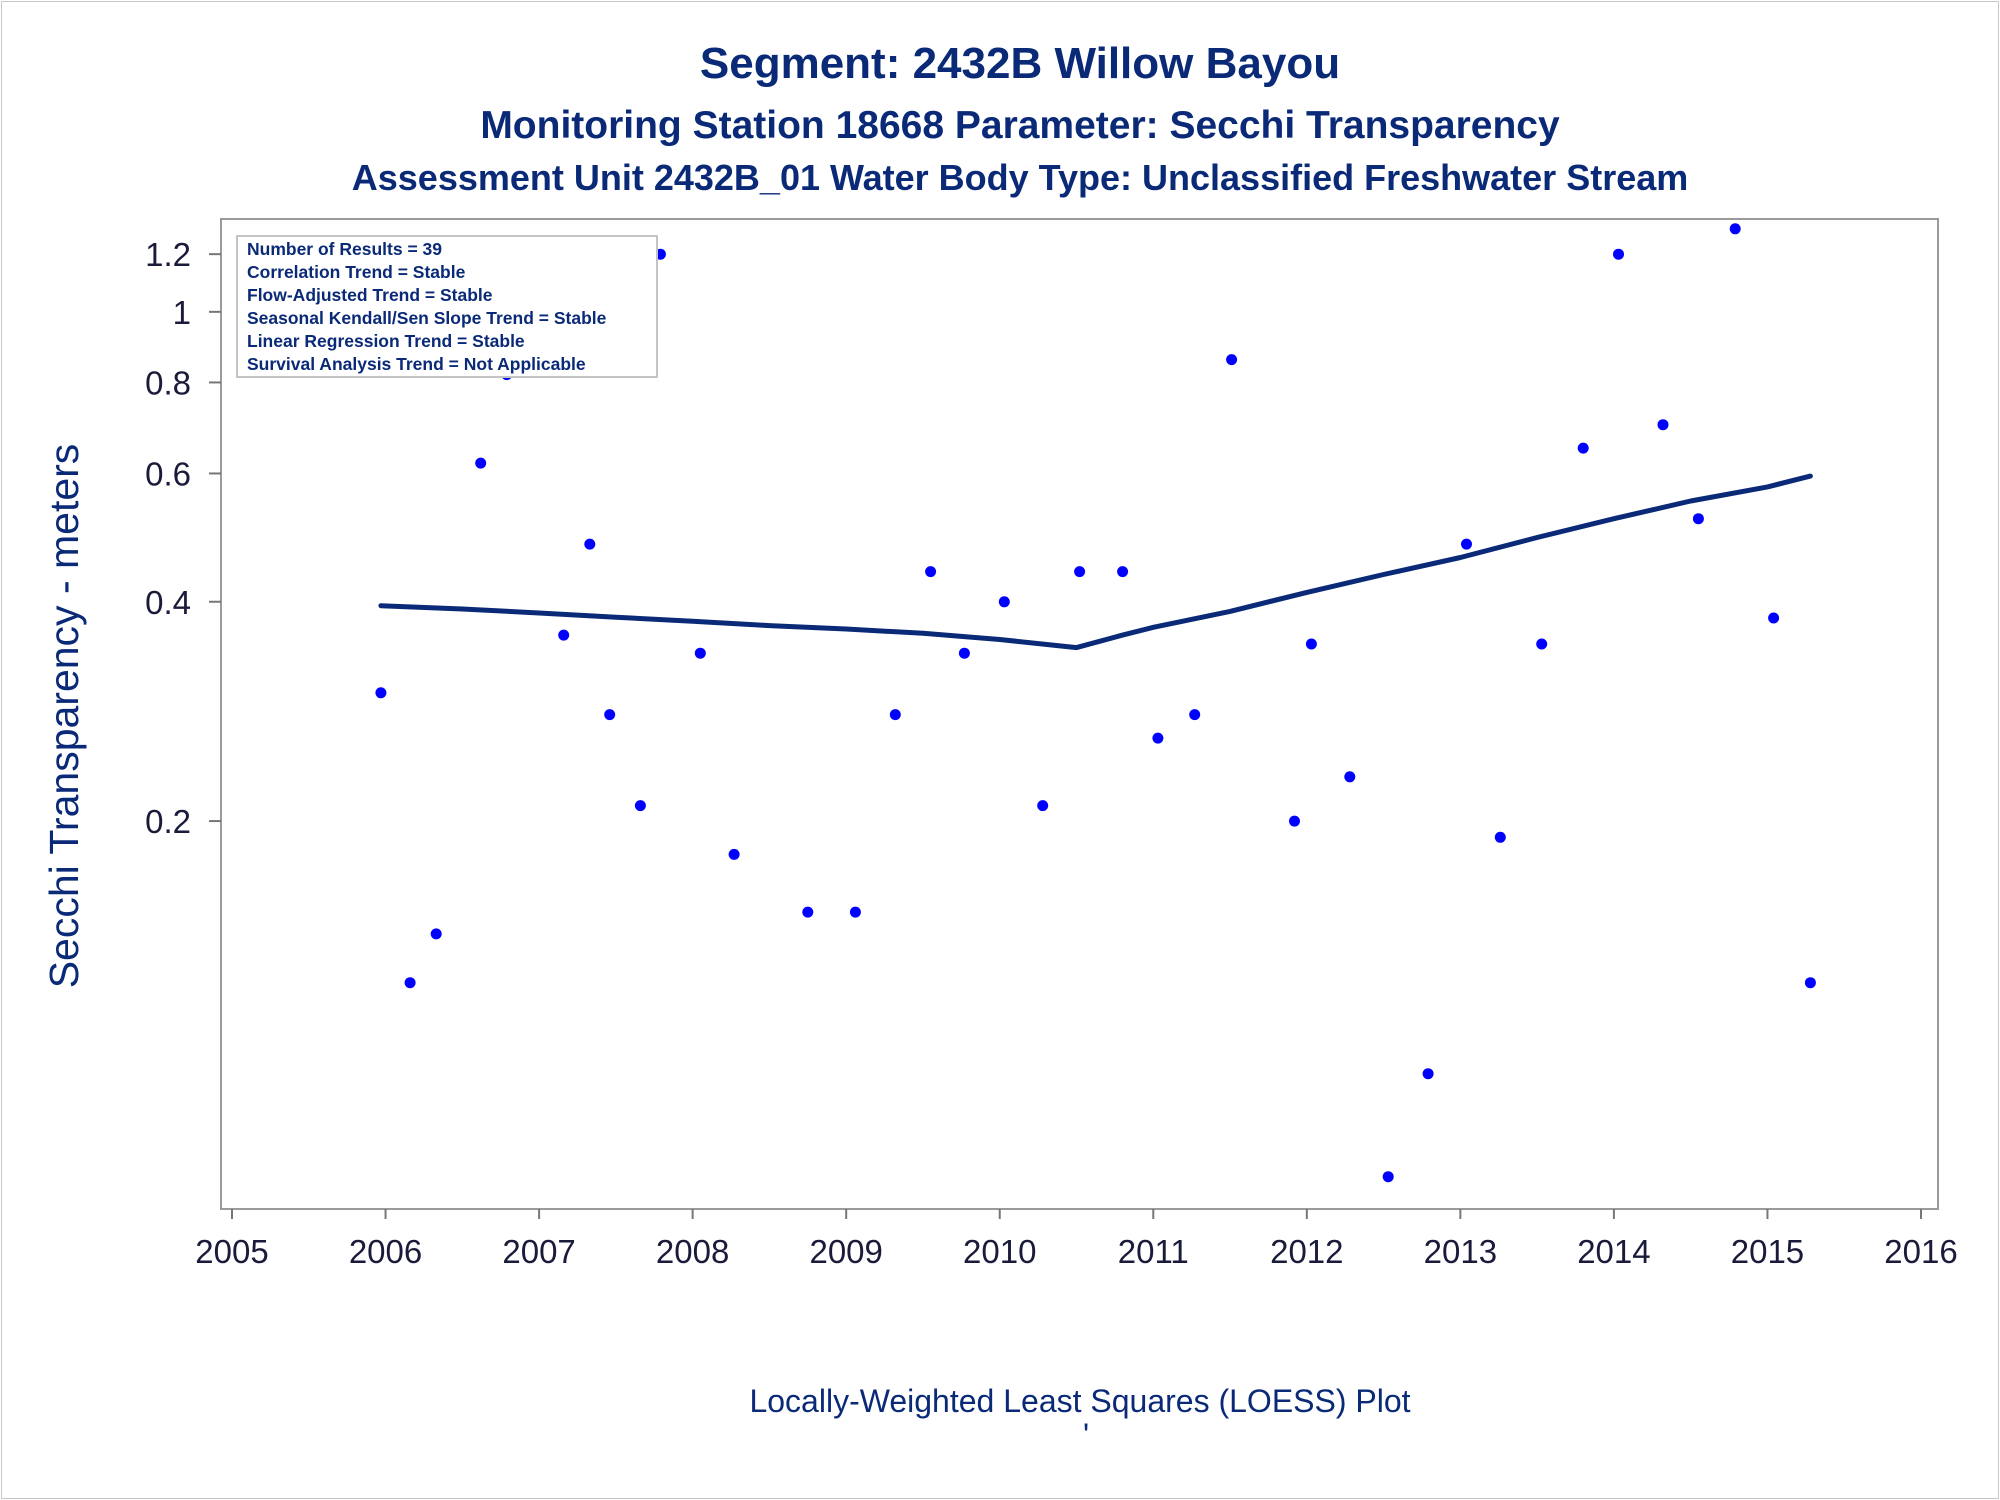 The image size is (2000, 1500). Describe the element at coordinates (692, 1251) in the screenshot. I see `x-tick-label: 2008` at that location.